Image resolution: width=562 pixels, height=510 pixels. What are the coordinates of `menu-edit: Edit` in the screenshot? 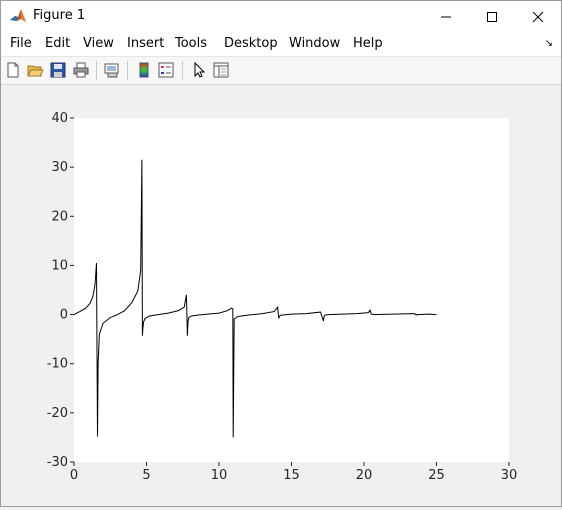 It's located at (58, 43).